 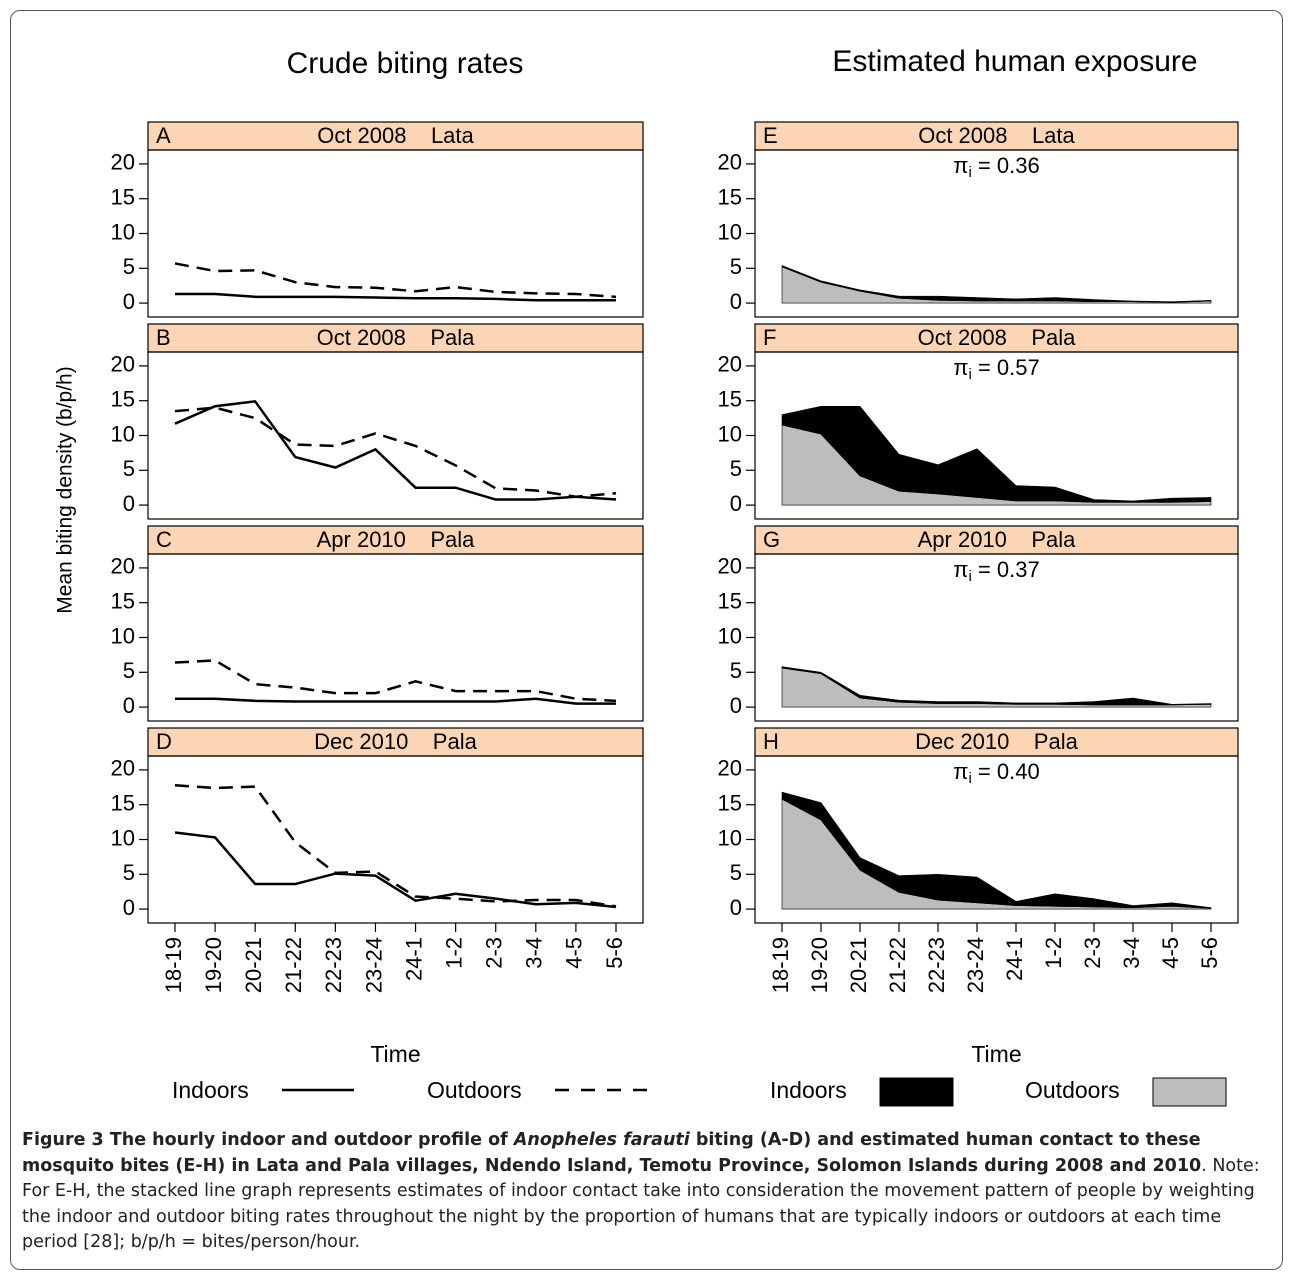 I want to click on panel-letter: G, so click(x=771, y=539).